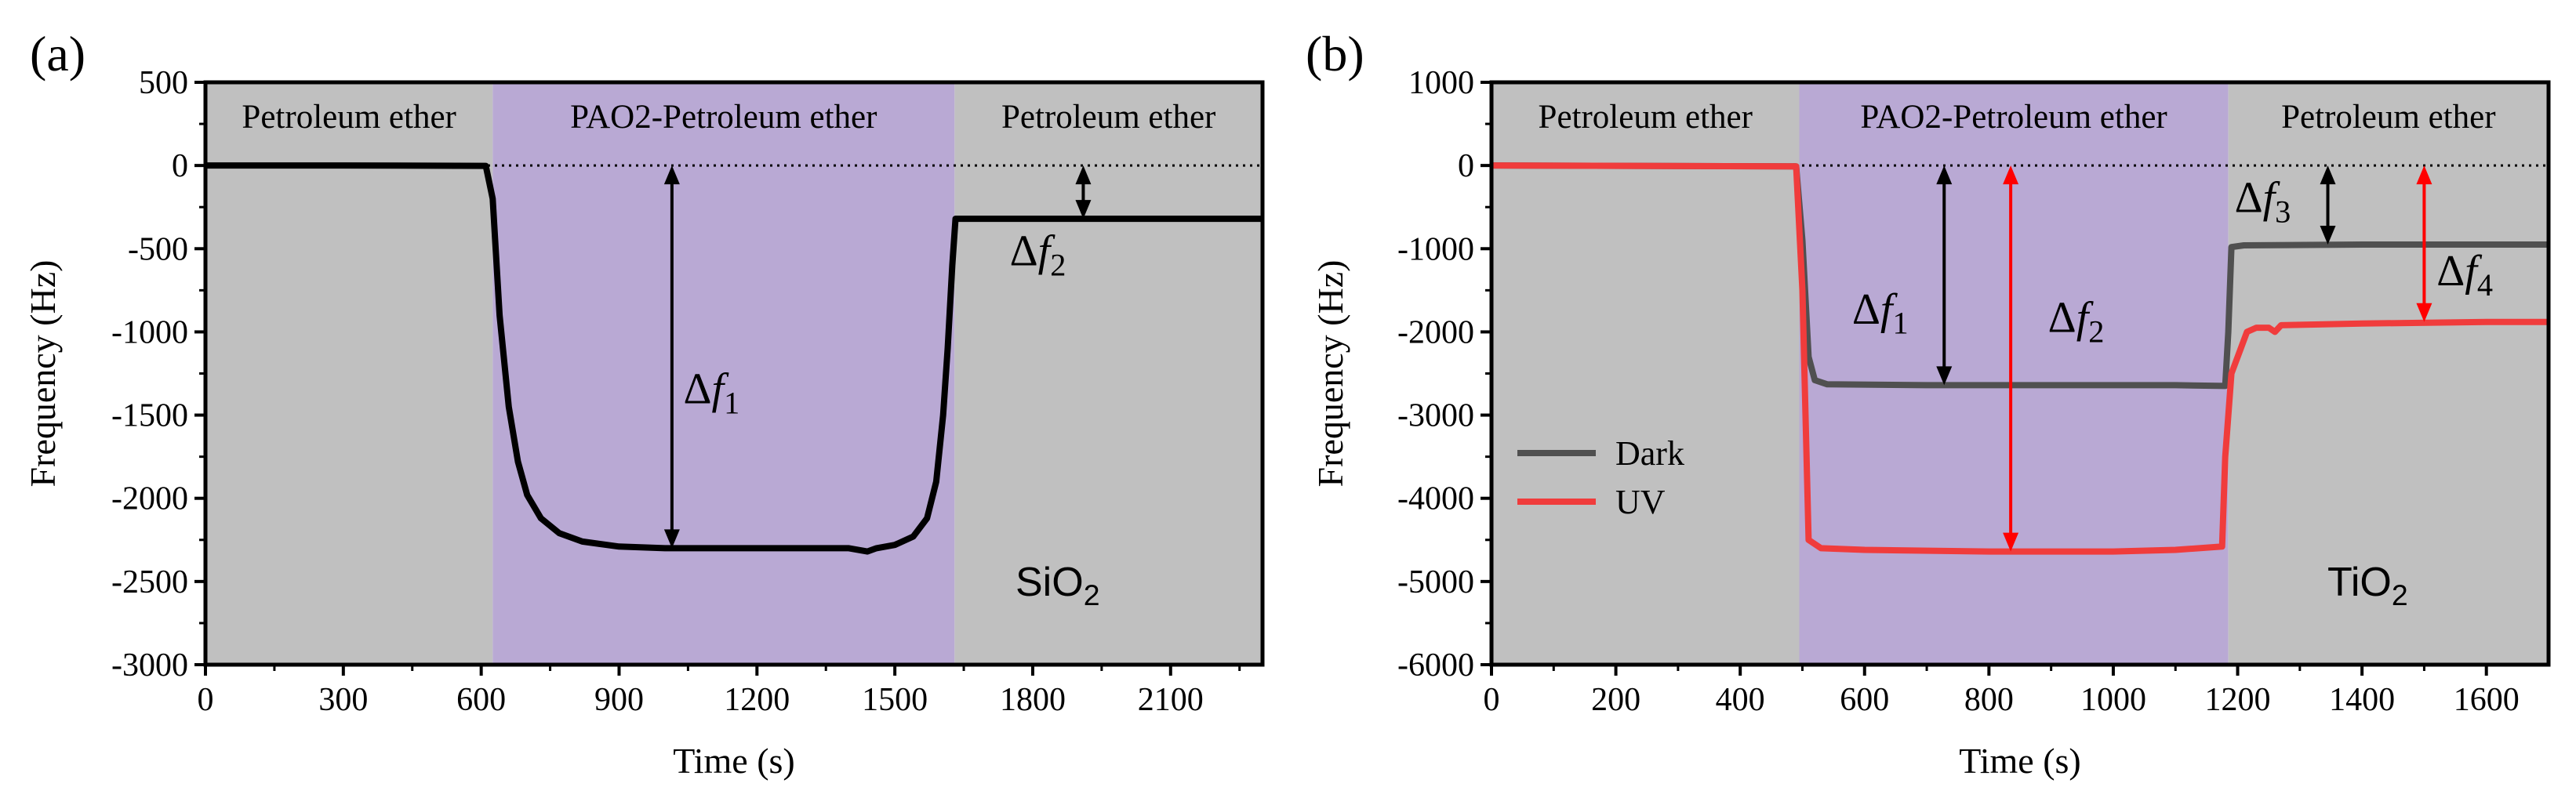 This screenshot has height=805, width=2576. What do you see at coordinates (149, 582) in the screenshot?
I see `y-tick-label: -2500` at bounding box center [149, 582].